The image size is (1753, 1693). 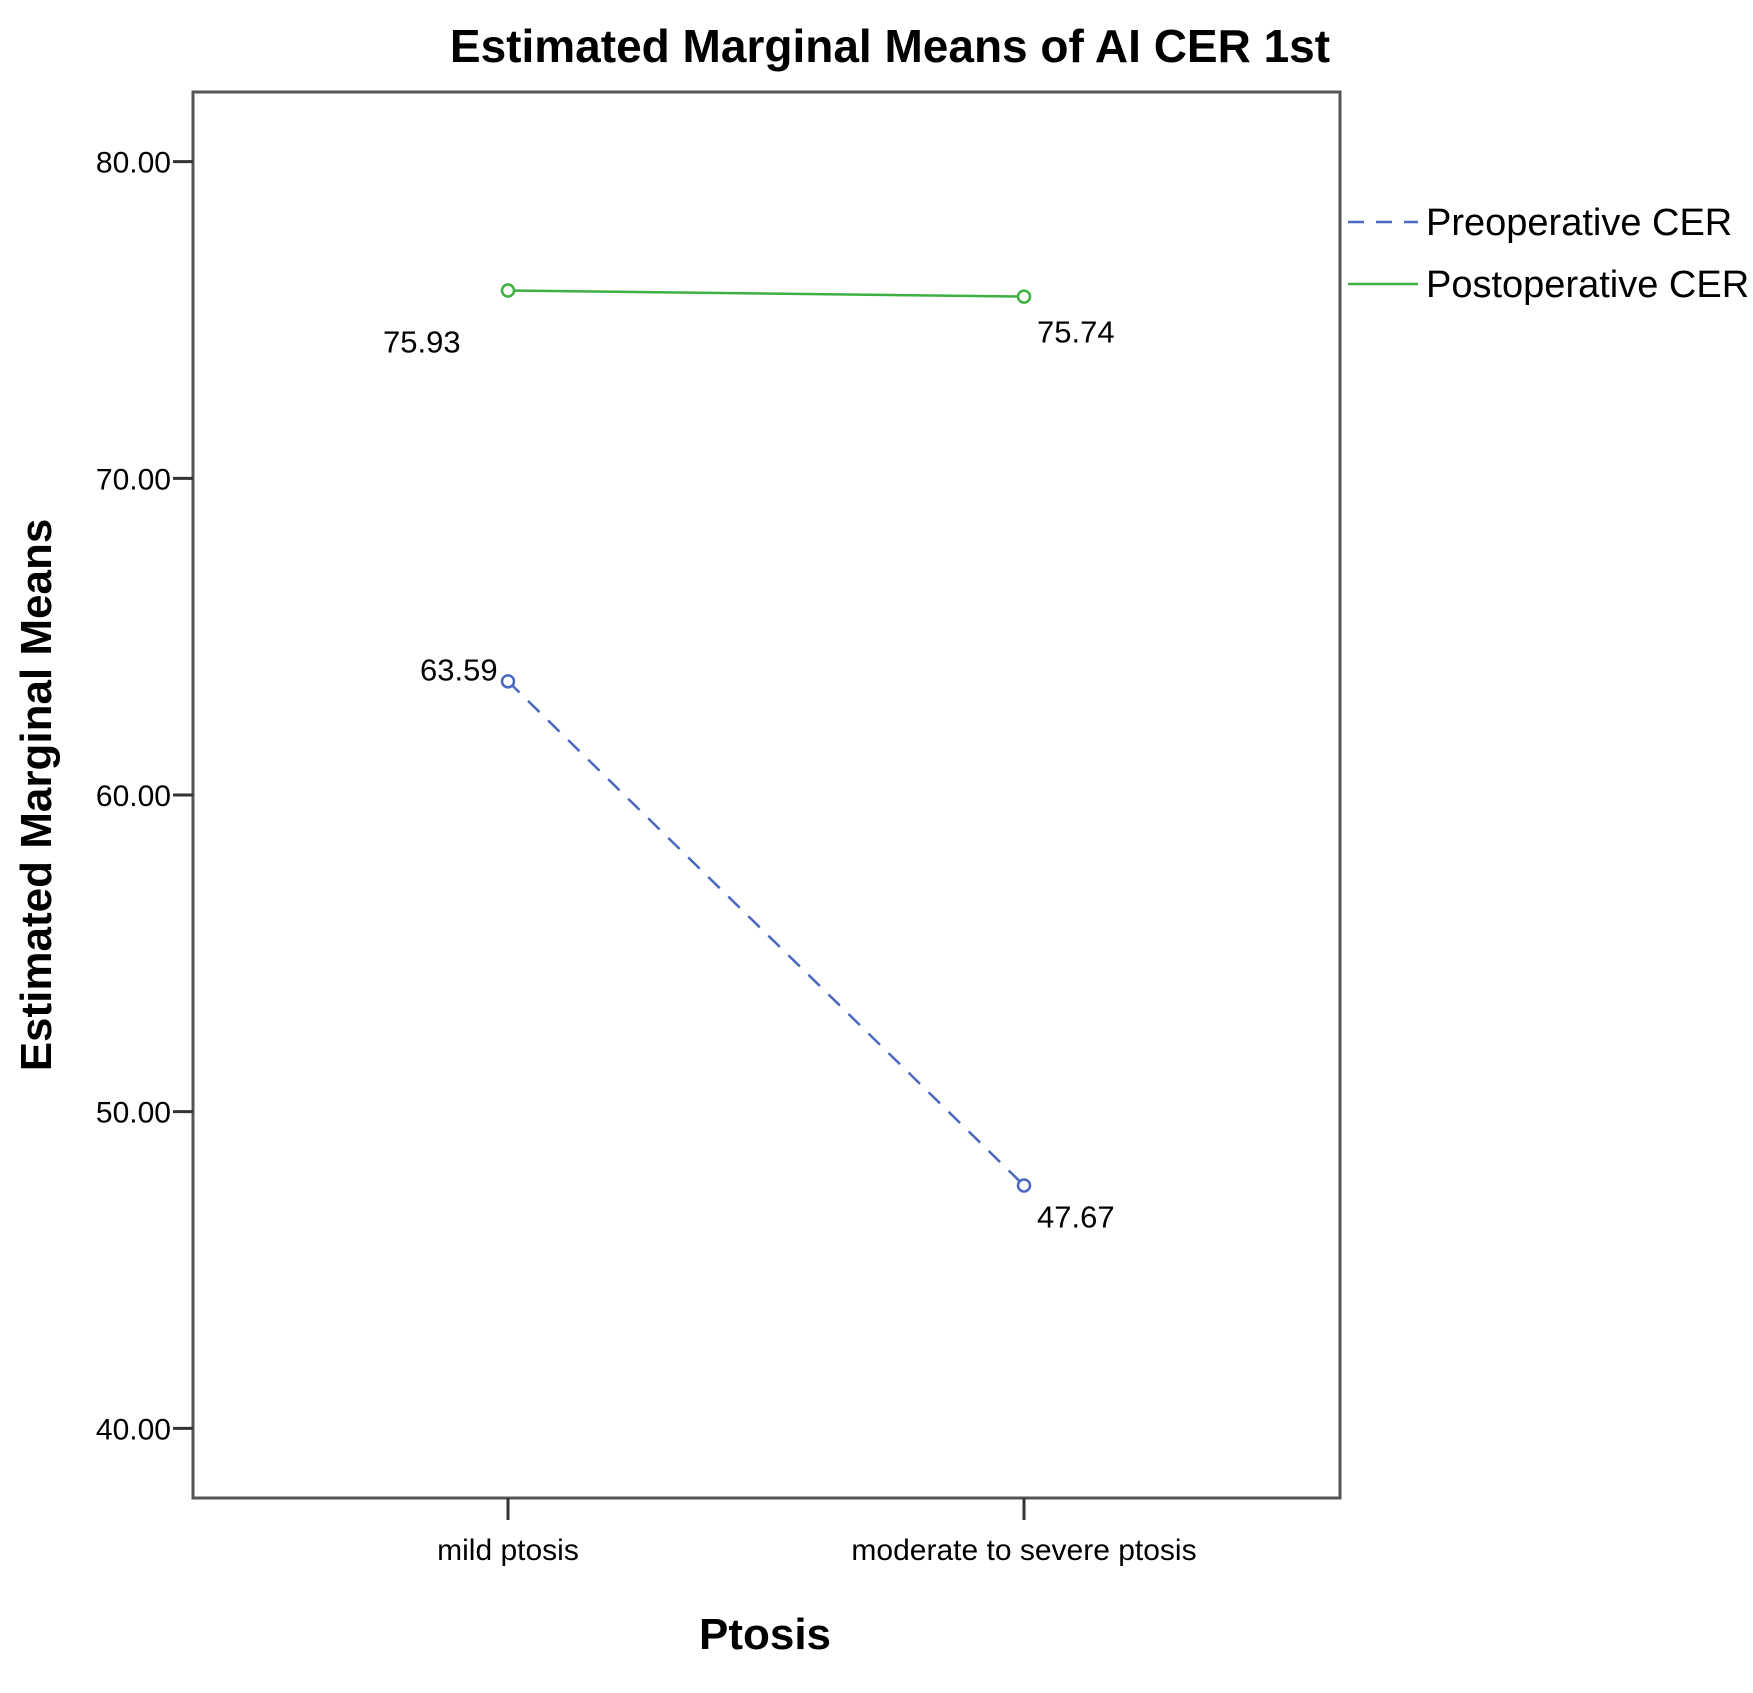 I want to click on y-tick-label: 40.00, so click(x=133, y=1429).